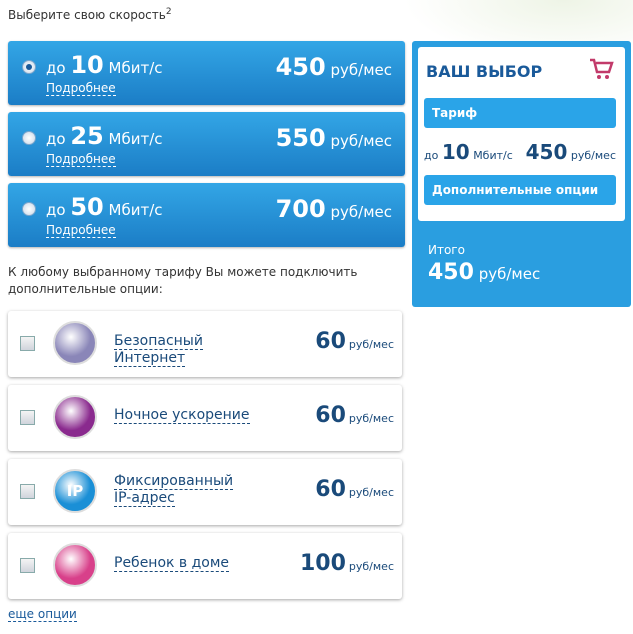  I want to click on price: 550, so click(300, 138).